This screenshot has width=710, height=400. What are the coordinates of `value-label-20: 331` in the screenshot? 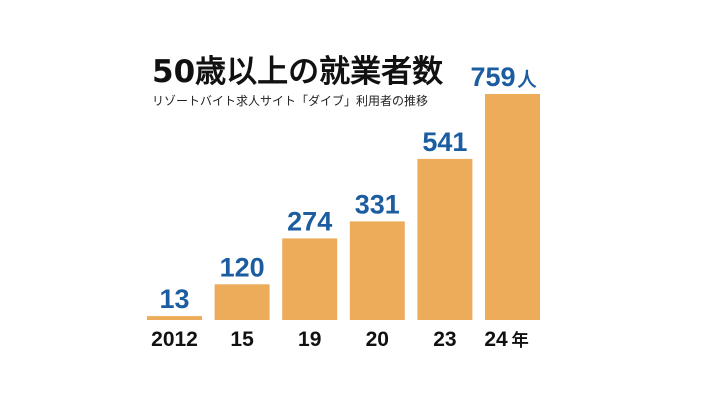 It's located at (377, 204).